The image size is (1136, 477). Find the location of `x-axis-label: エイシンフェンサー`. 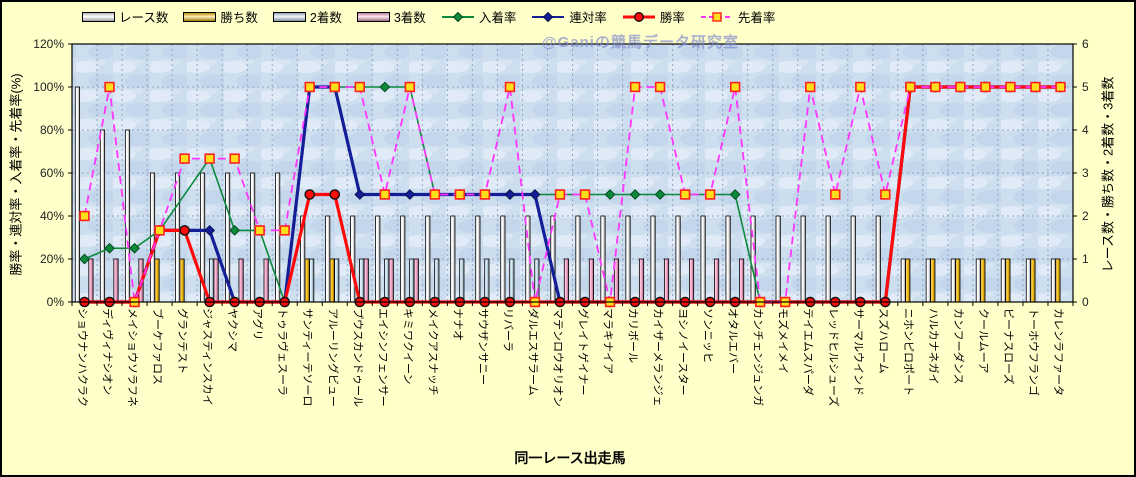

x-axis-label: エイシンフェンサー is located at coordinates (382, 357).